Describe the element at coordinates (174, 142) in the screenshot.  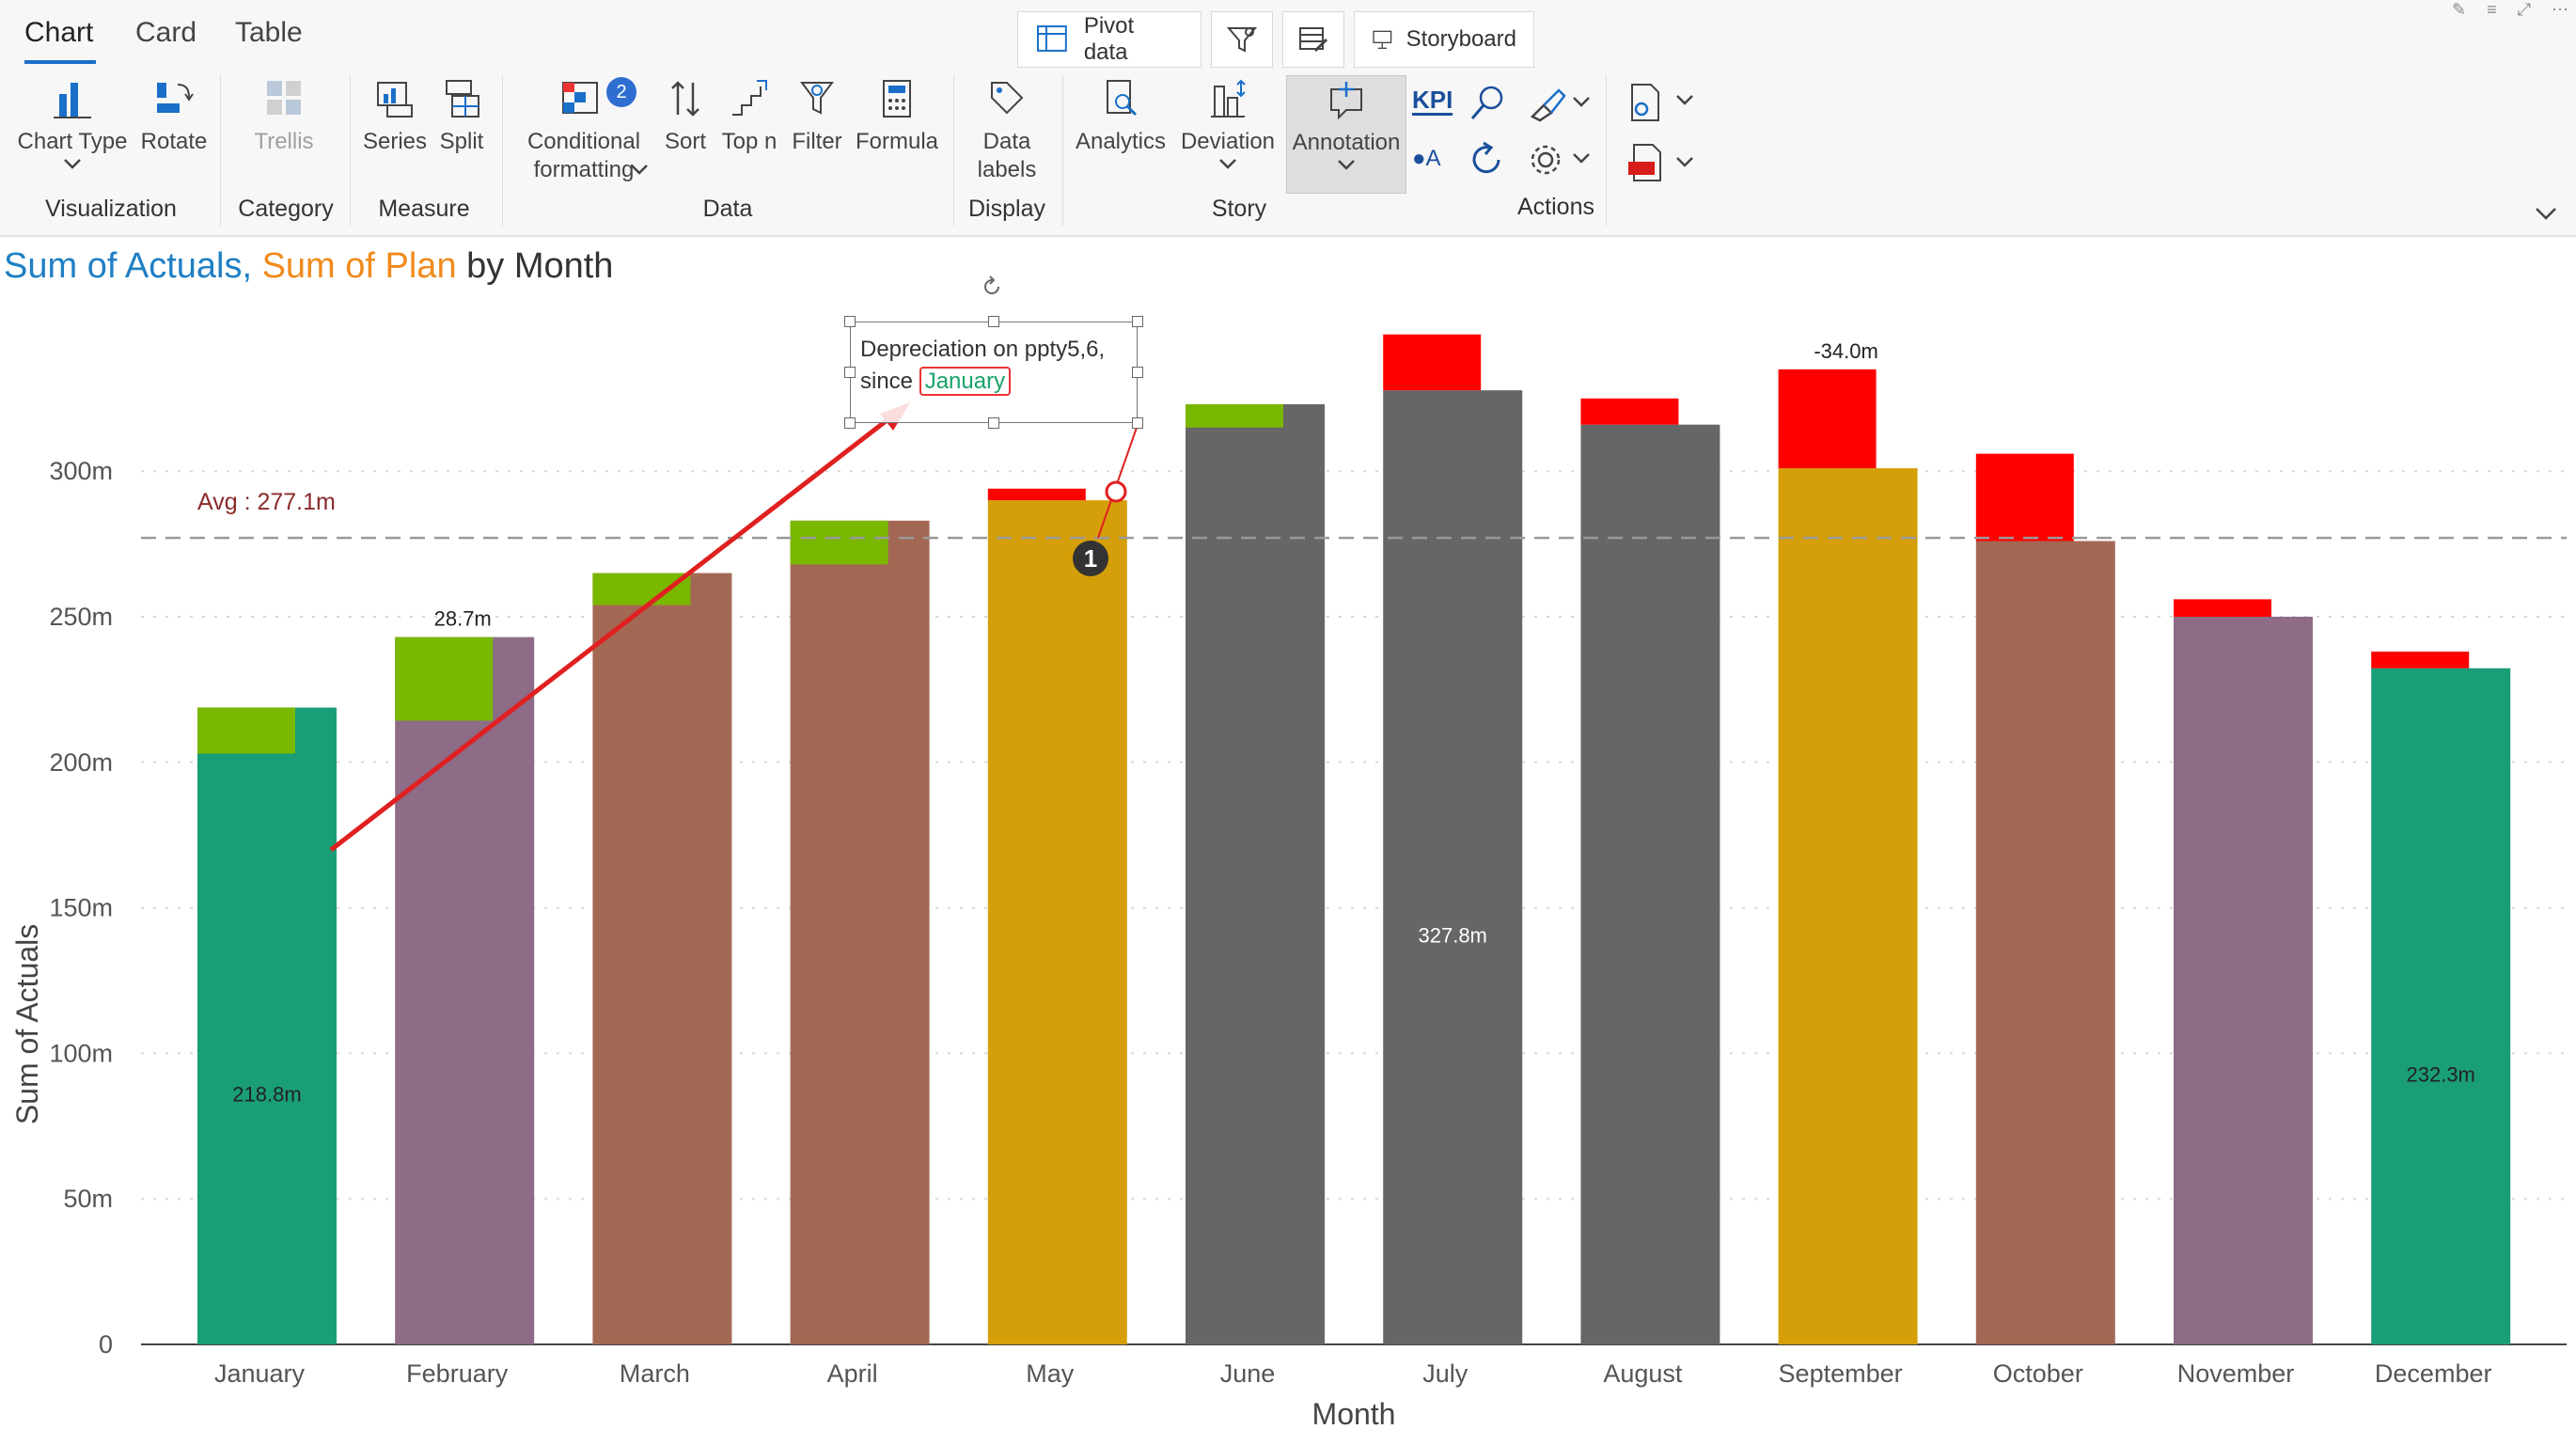
I see `rotate-label: Rotate` at that location.